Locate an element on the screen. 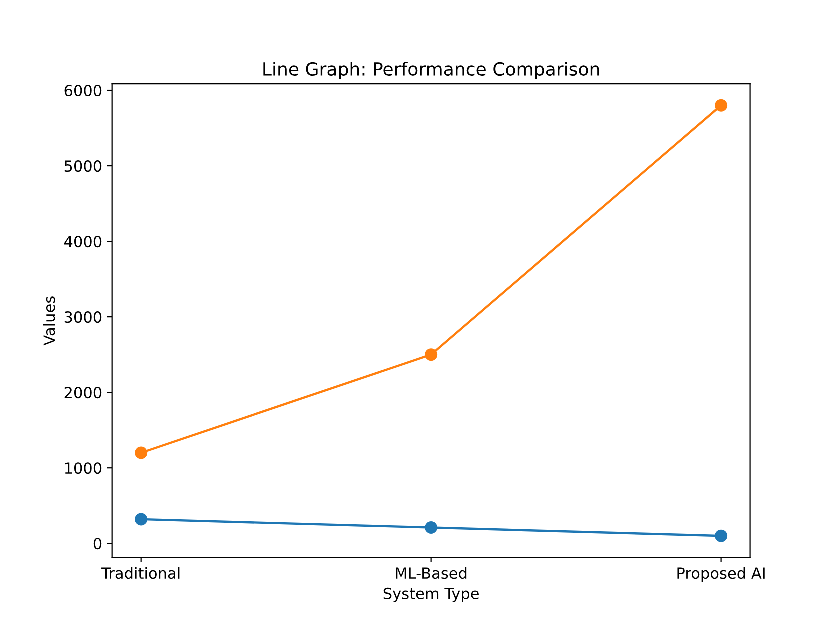 The height and width of the screenshot is (623, 820). x-axis-title: System Type is located at coordinates (431, 595).